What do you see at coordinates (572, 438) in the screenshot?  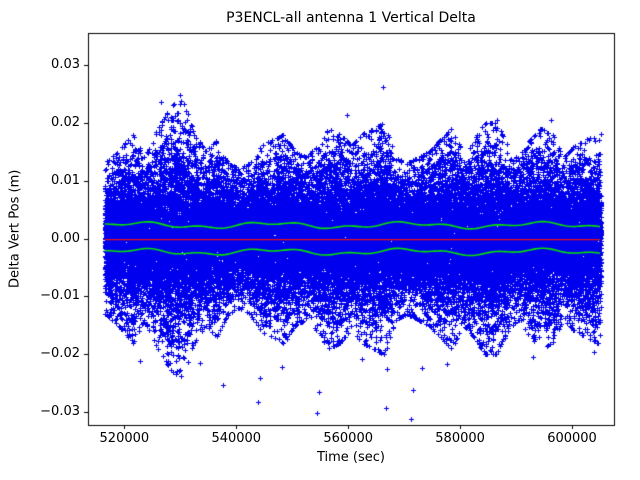 I see `x-tick-label: 600000` at bounding box center [572, 438].